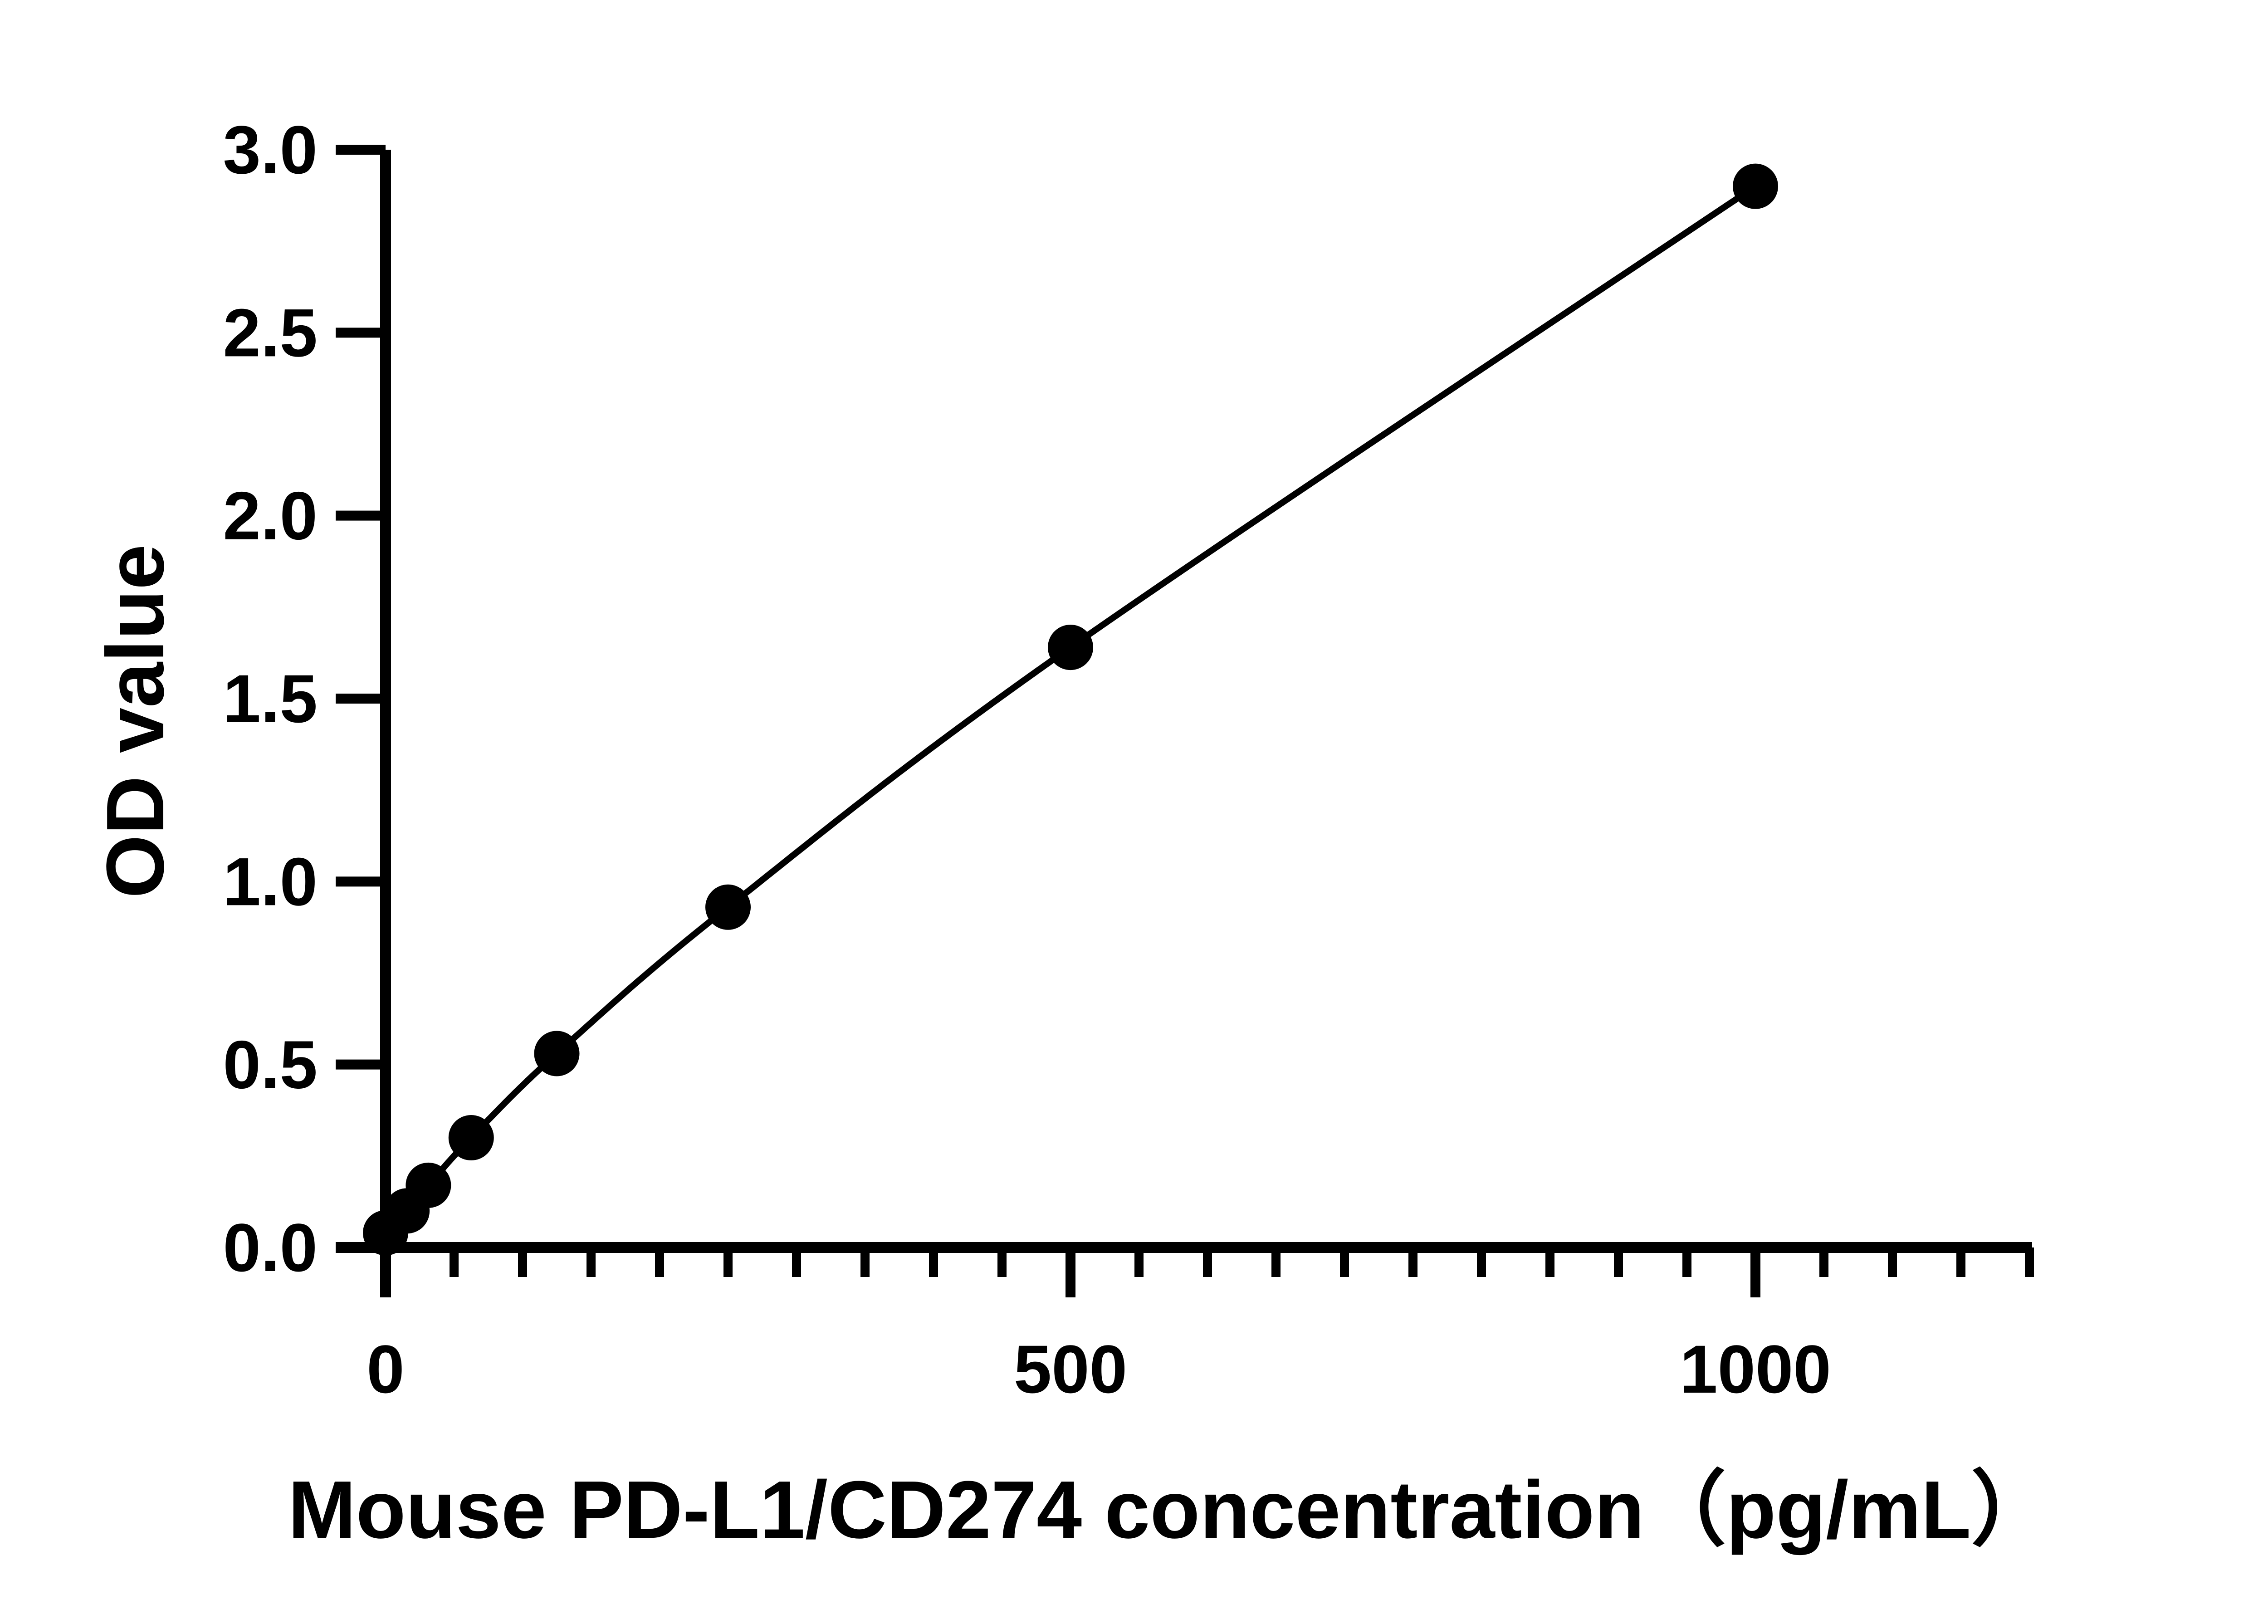  What do you see at coordinates (136, 721) in the screenshot?
I see `y-axis-title: OD value` at bounding box center [136, 721].